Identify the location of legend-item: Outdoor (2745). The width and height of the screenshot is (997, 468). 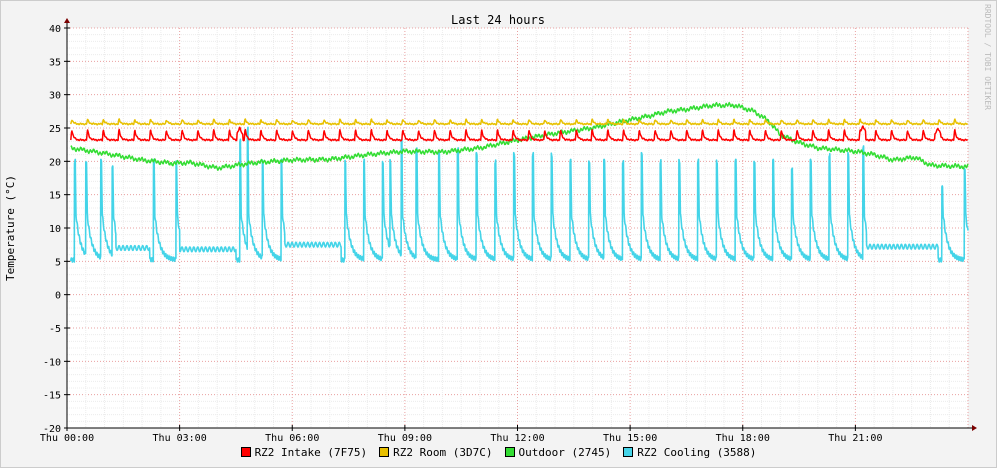
(558, 452).